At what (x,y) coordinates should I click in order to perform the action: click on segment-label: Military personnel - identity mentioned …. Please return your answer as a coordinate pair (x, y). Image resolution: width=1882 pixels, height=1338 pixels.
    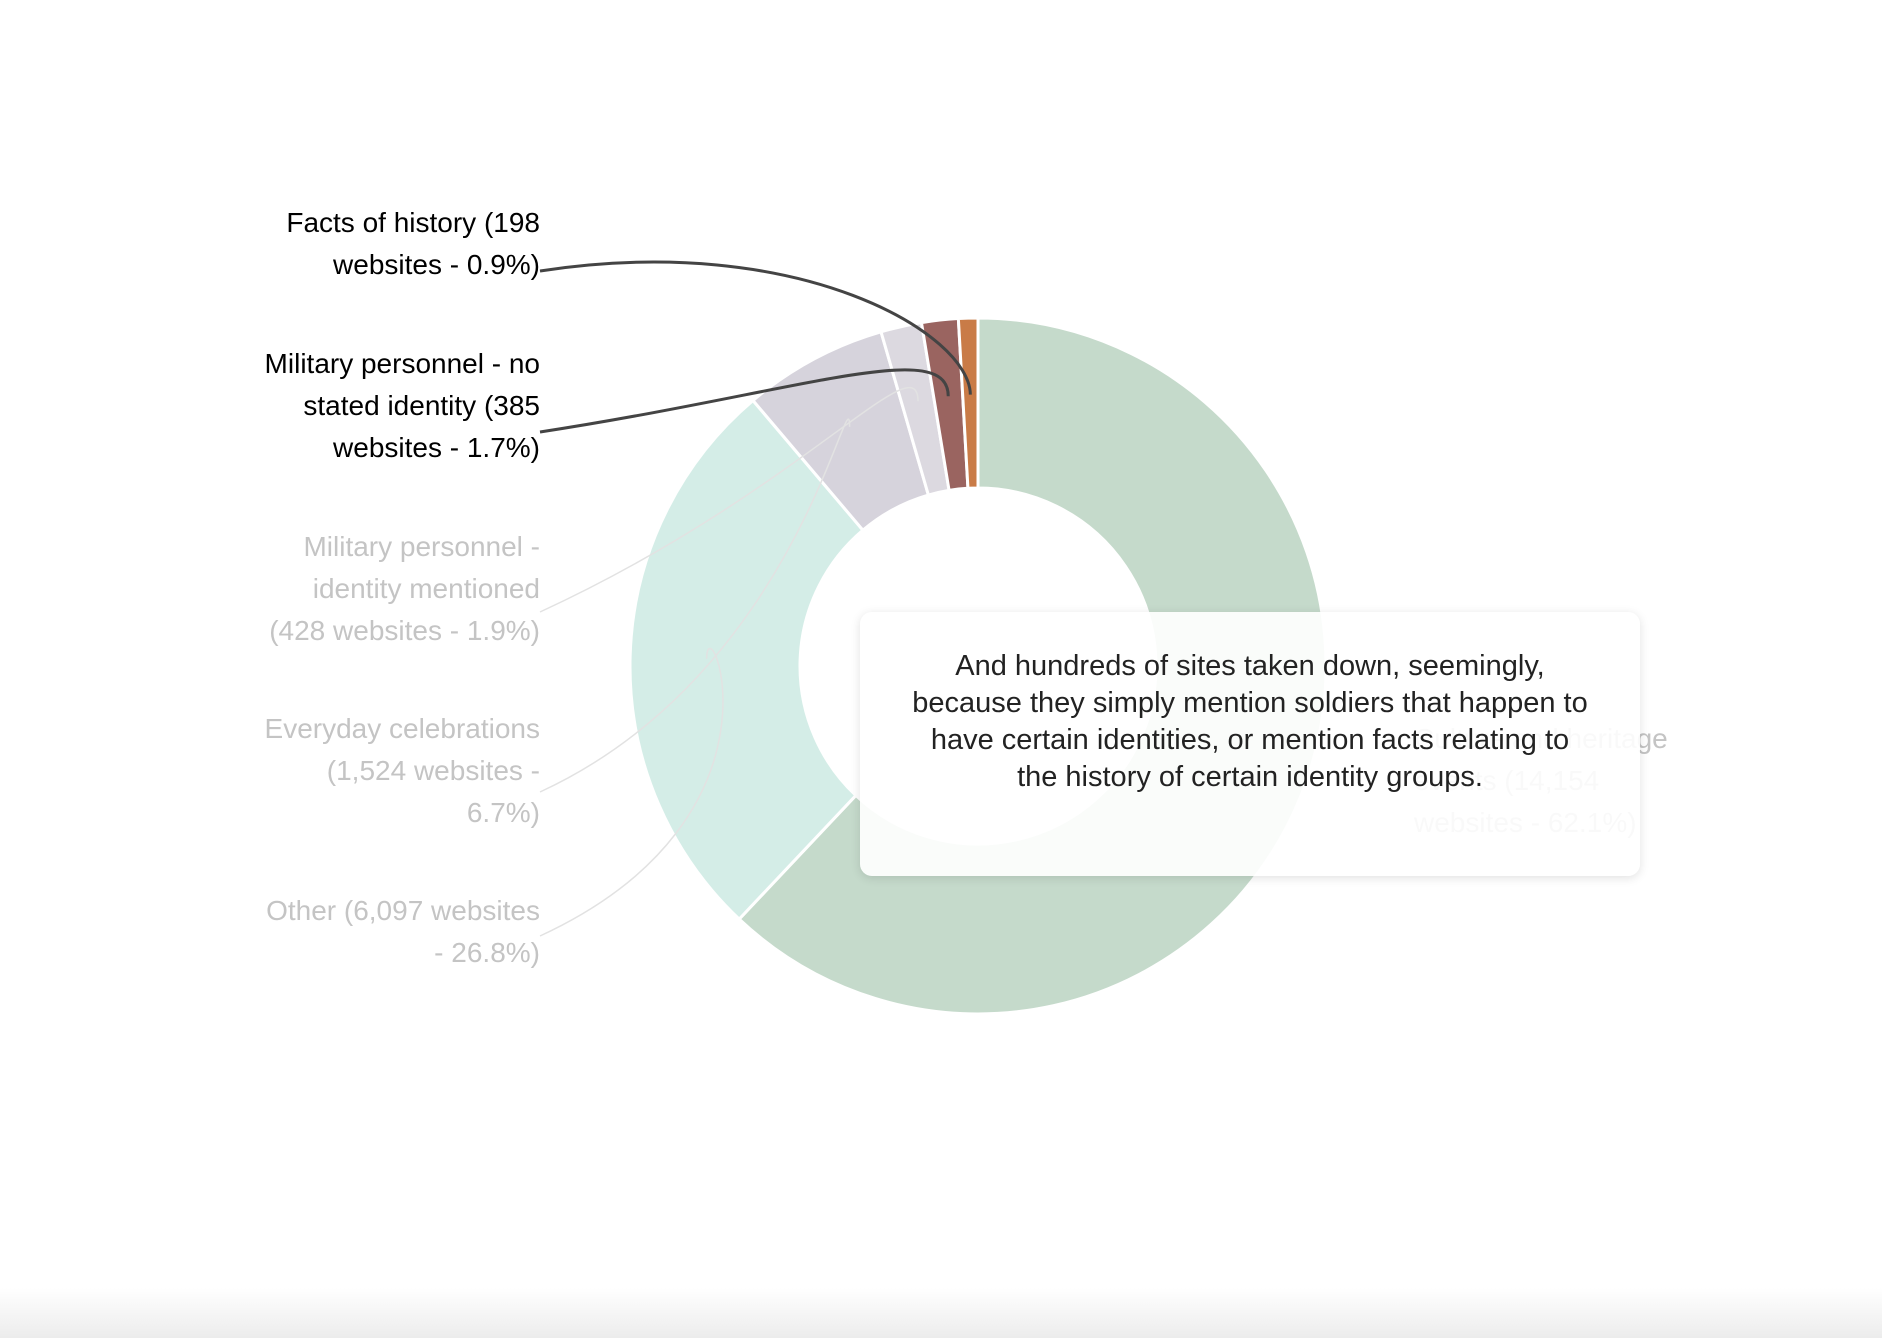
    Looking at the image, I should click on (404, 588).